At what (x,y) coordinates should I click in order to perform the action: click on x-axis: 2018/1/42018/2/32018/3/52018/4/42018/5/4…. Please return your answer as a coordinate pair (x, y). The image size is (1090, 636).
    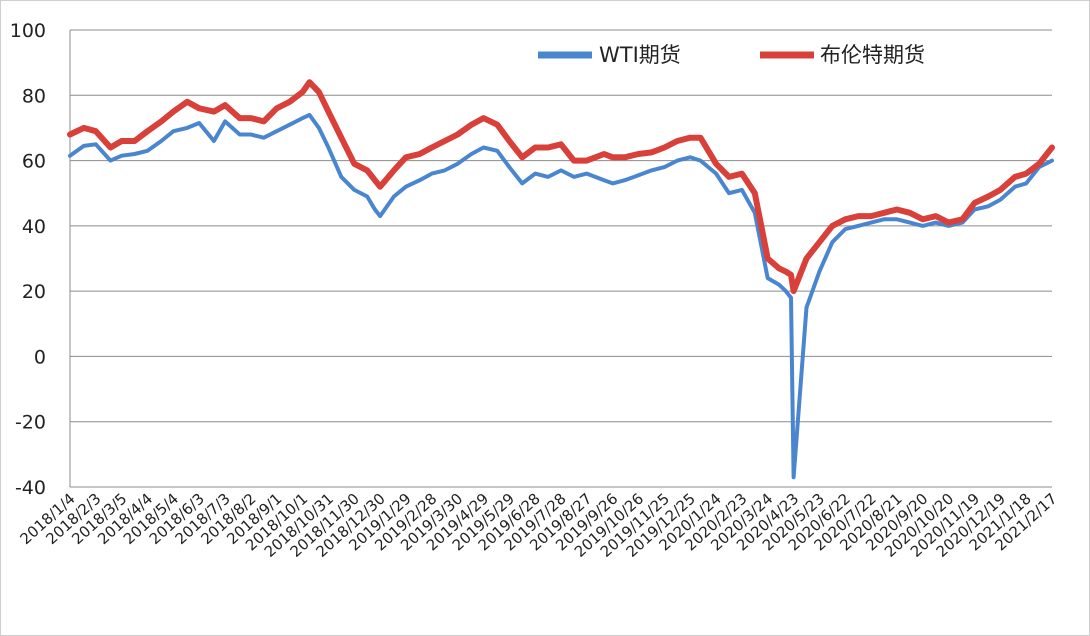
    Looking at the image, I should click on (539, 525).